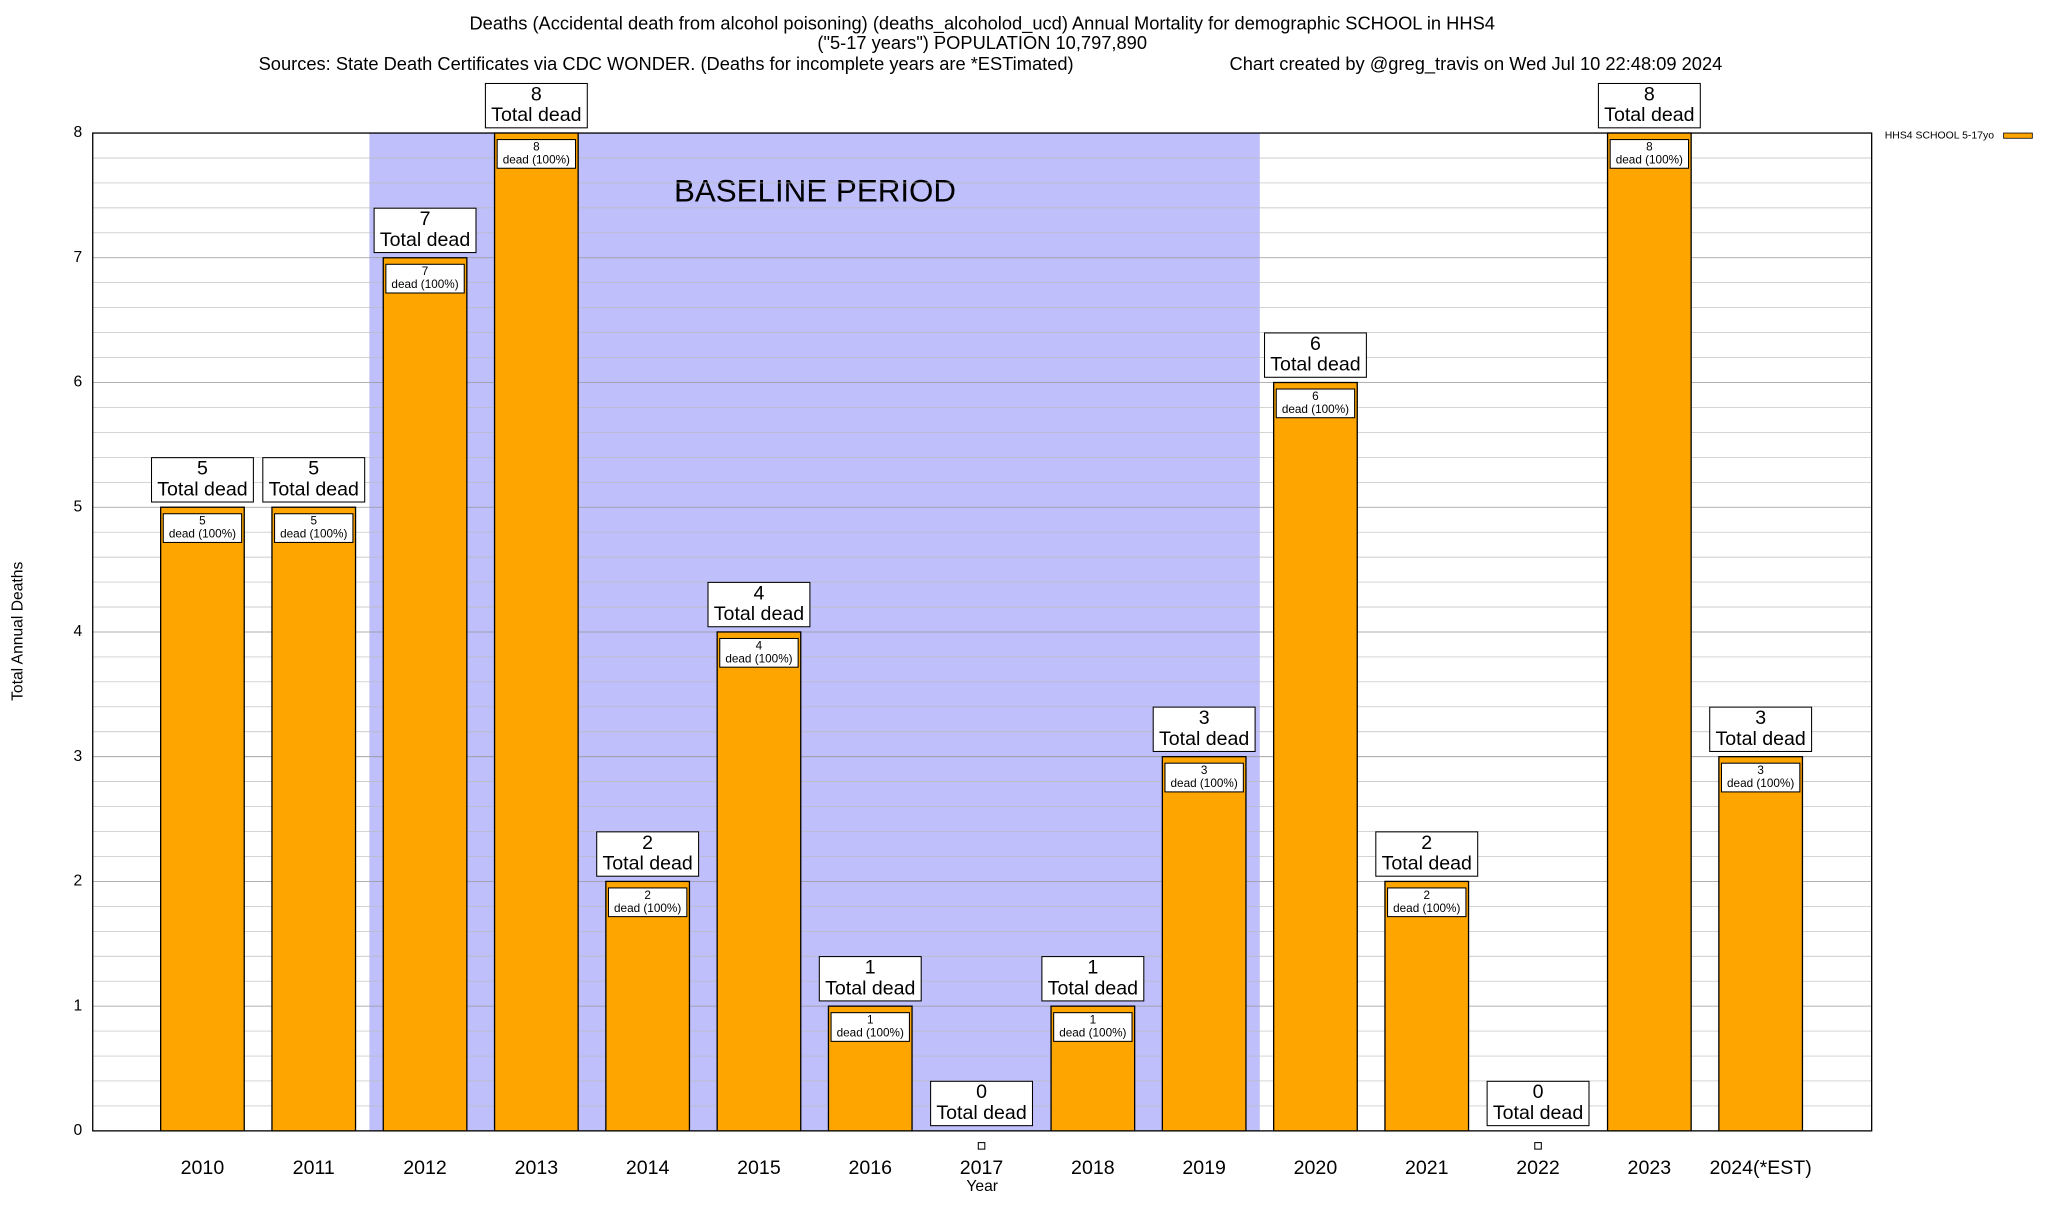 Image resolution: width=2048 pixels, height=1205 pixels. What do you see at coordinates (870, 1168) in the screenshot?
I see `x-tick-label: 2016` at bounding box center [870, 1168].